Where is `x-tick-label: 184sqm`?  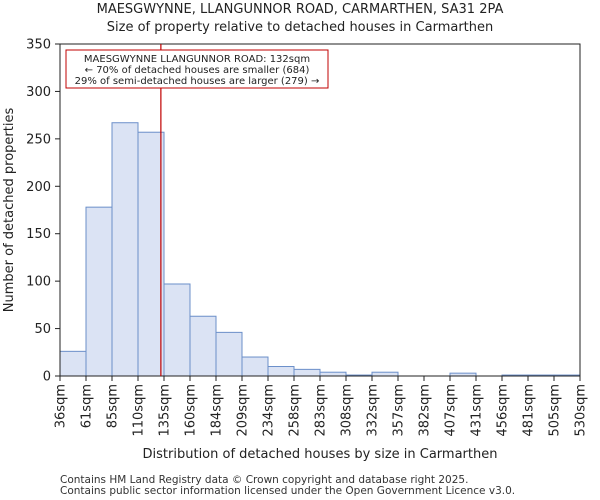 x-tick-label: 184sqm is located at coordinates (217, 410).